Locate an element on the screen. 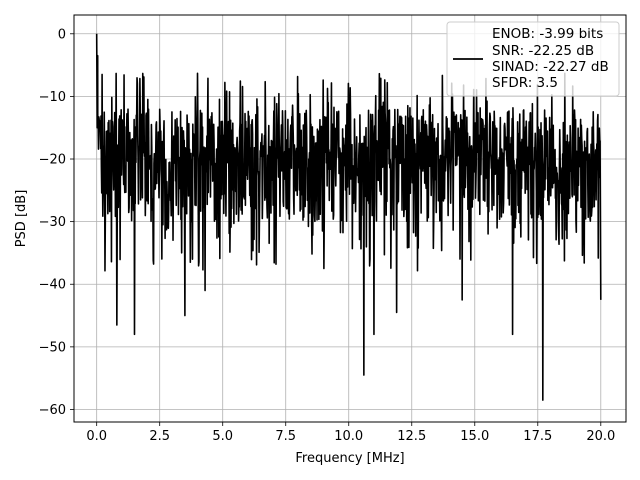 The image size is (640, 480). x-tick-label: 5.0 is located at coordinates (222, 436).